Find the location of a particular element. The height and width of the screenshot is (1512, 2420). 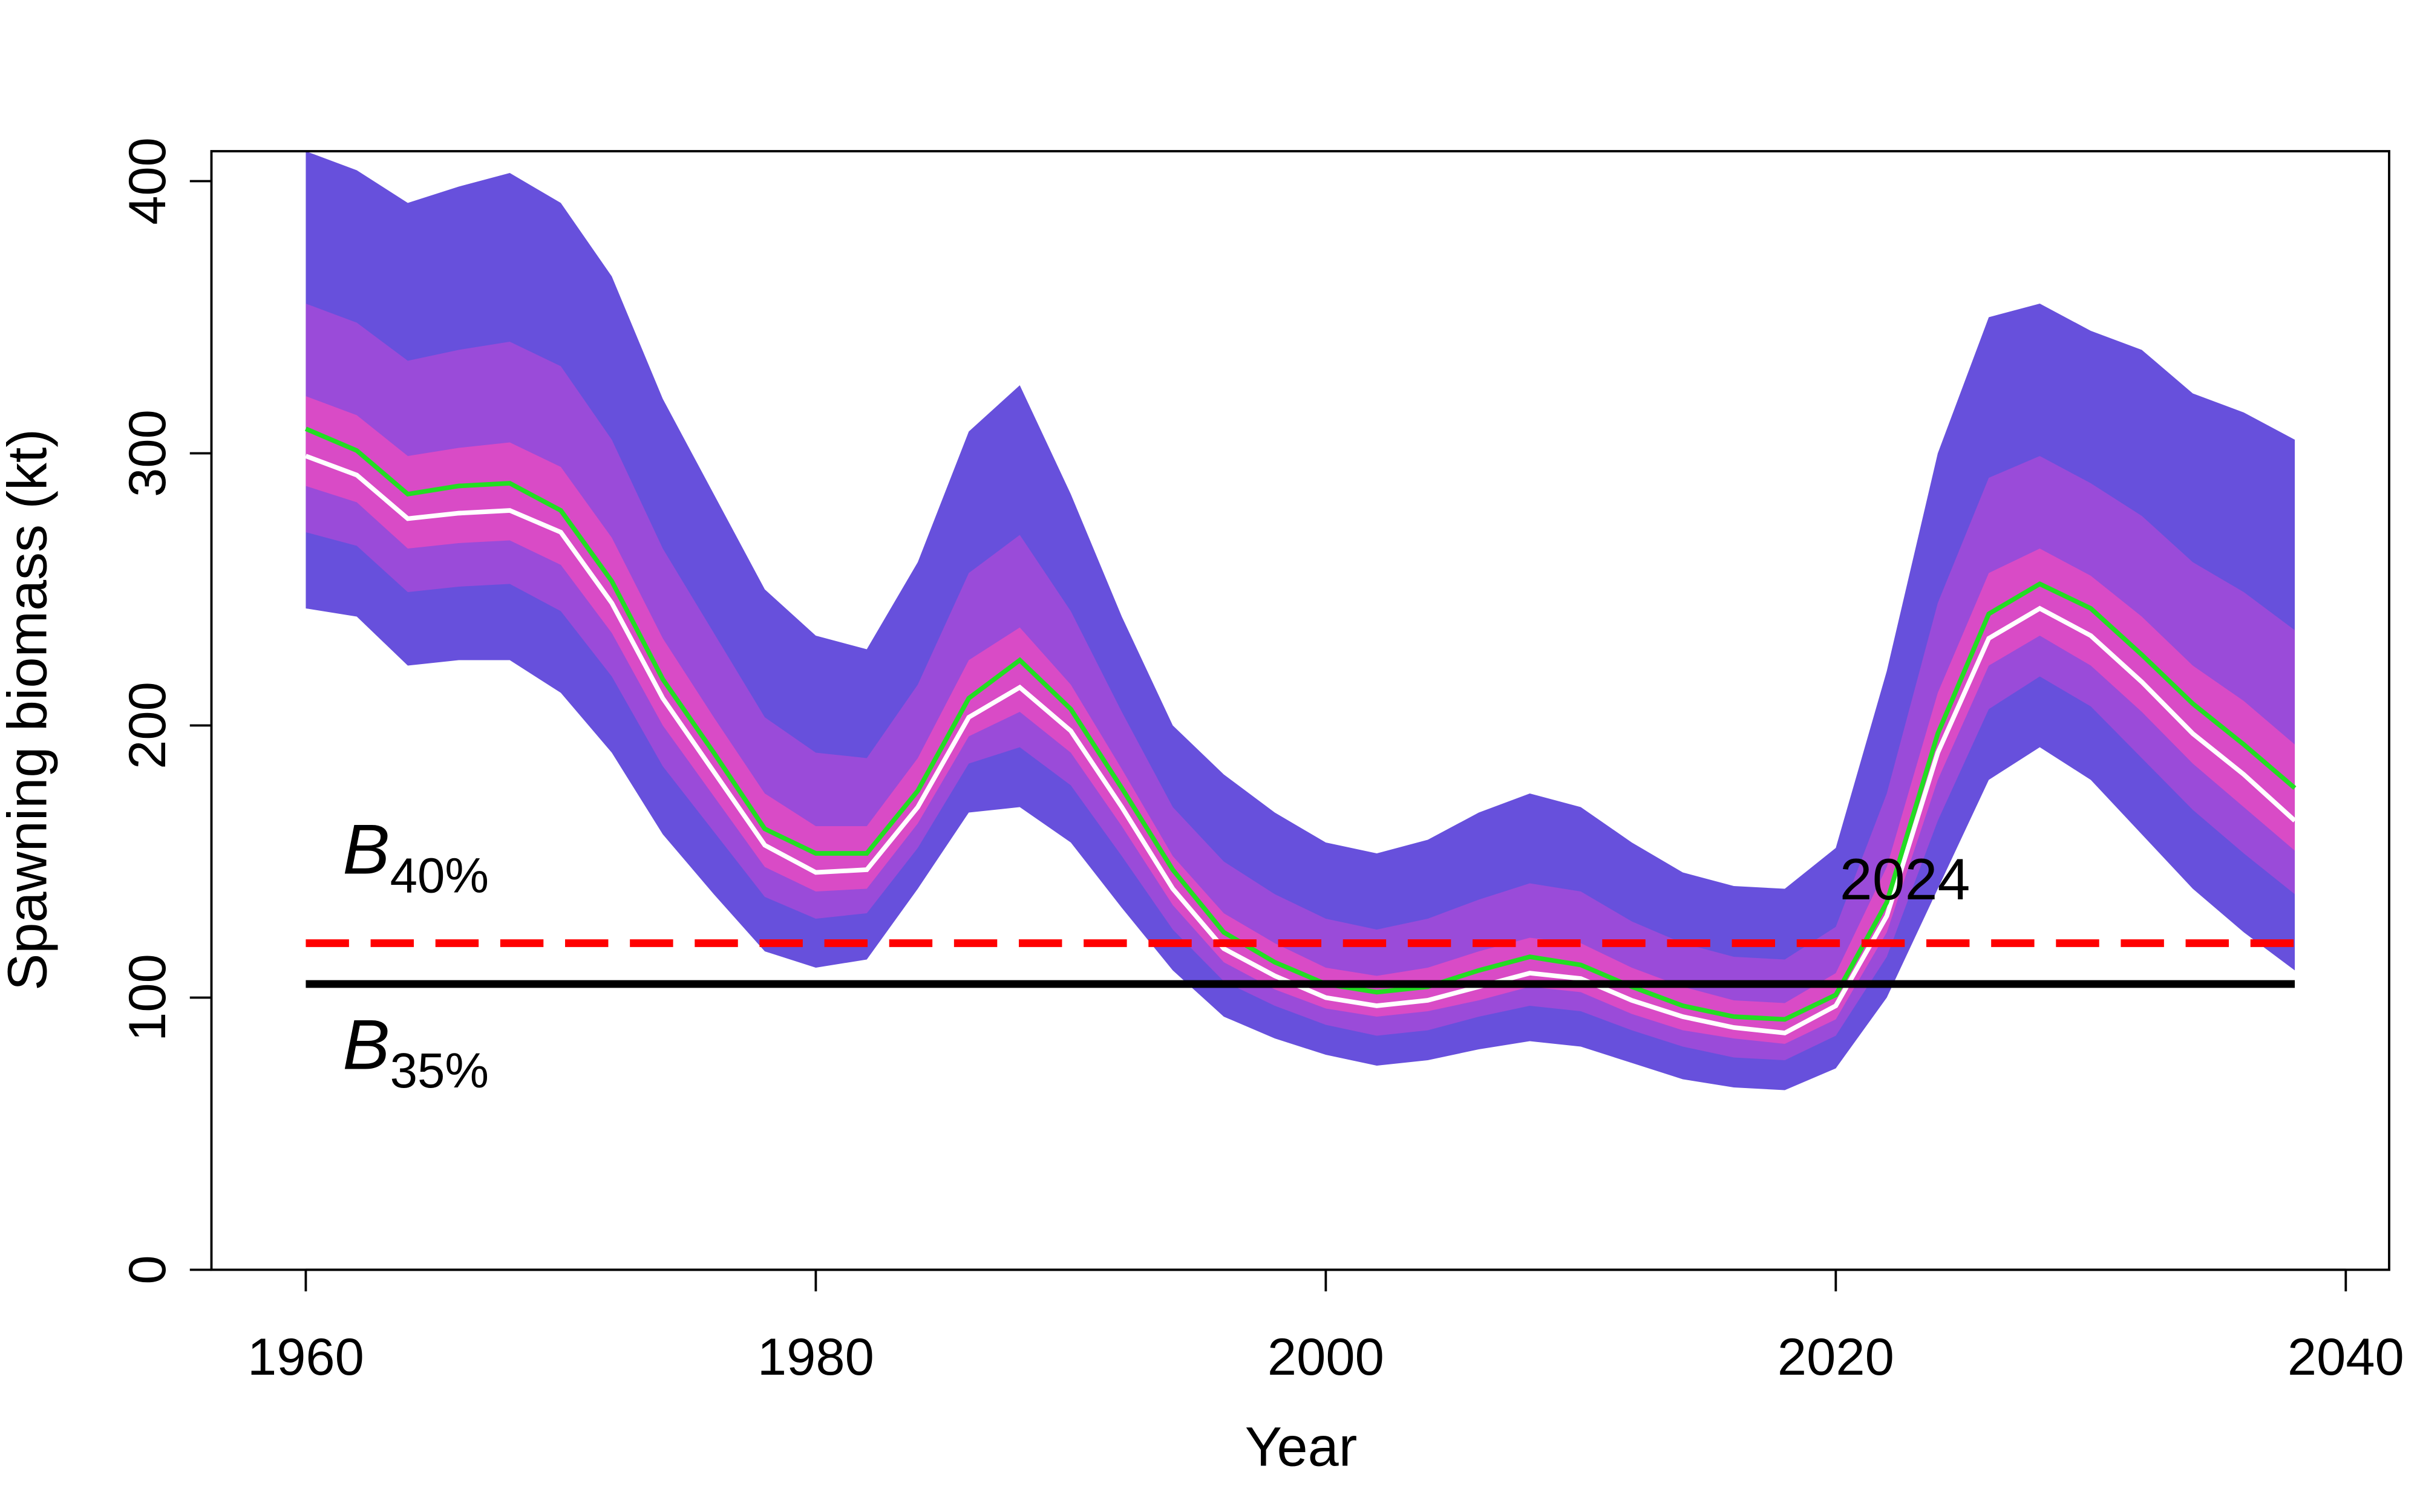

y-tick-label: 100 is located at coordinates (147, 998).